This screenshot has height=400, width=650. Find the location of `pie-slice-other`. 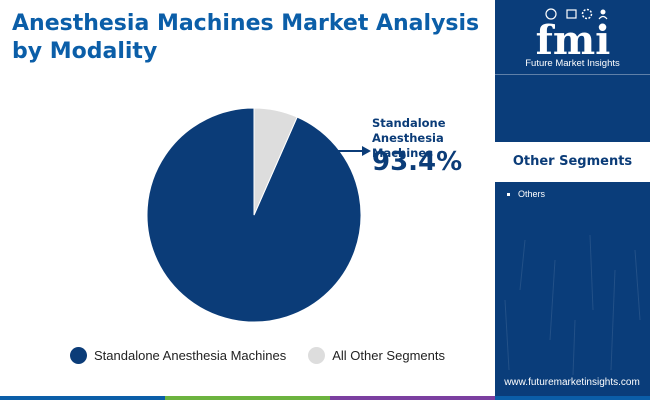

pie-slice-other is located at coordinates (275, 161).